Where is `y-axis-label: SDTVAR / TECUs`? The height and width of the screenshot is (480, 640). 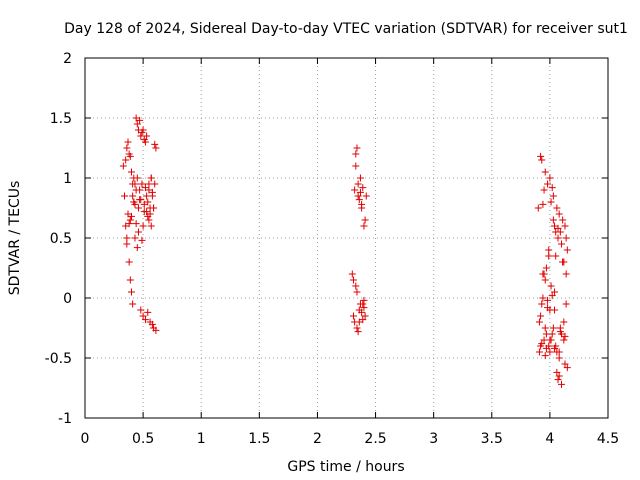 y-axis-label: SDTVAR / TECUs is located at coordinates (15, 238).